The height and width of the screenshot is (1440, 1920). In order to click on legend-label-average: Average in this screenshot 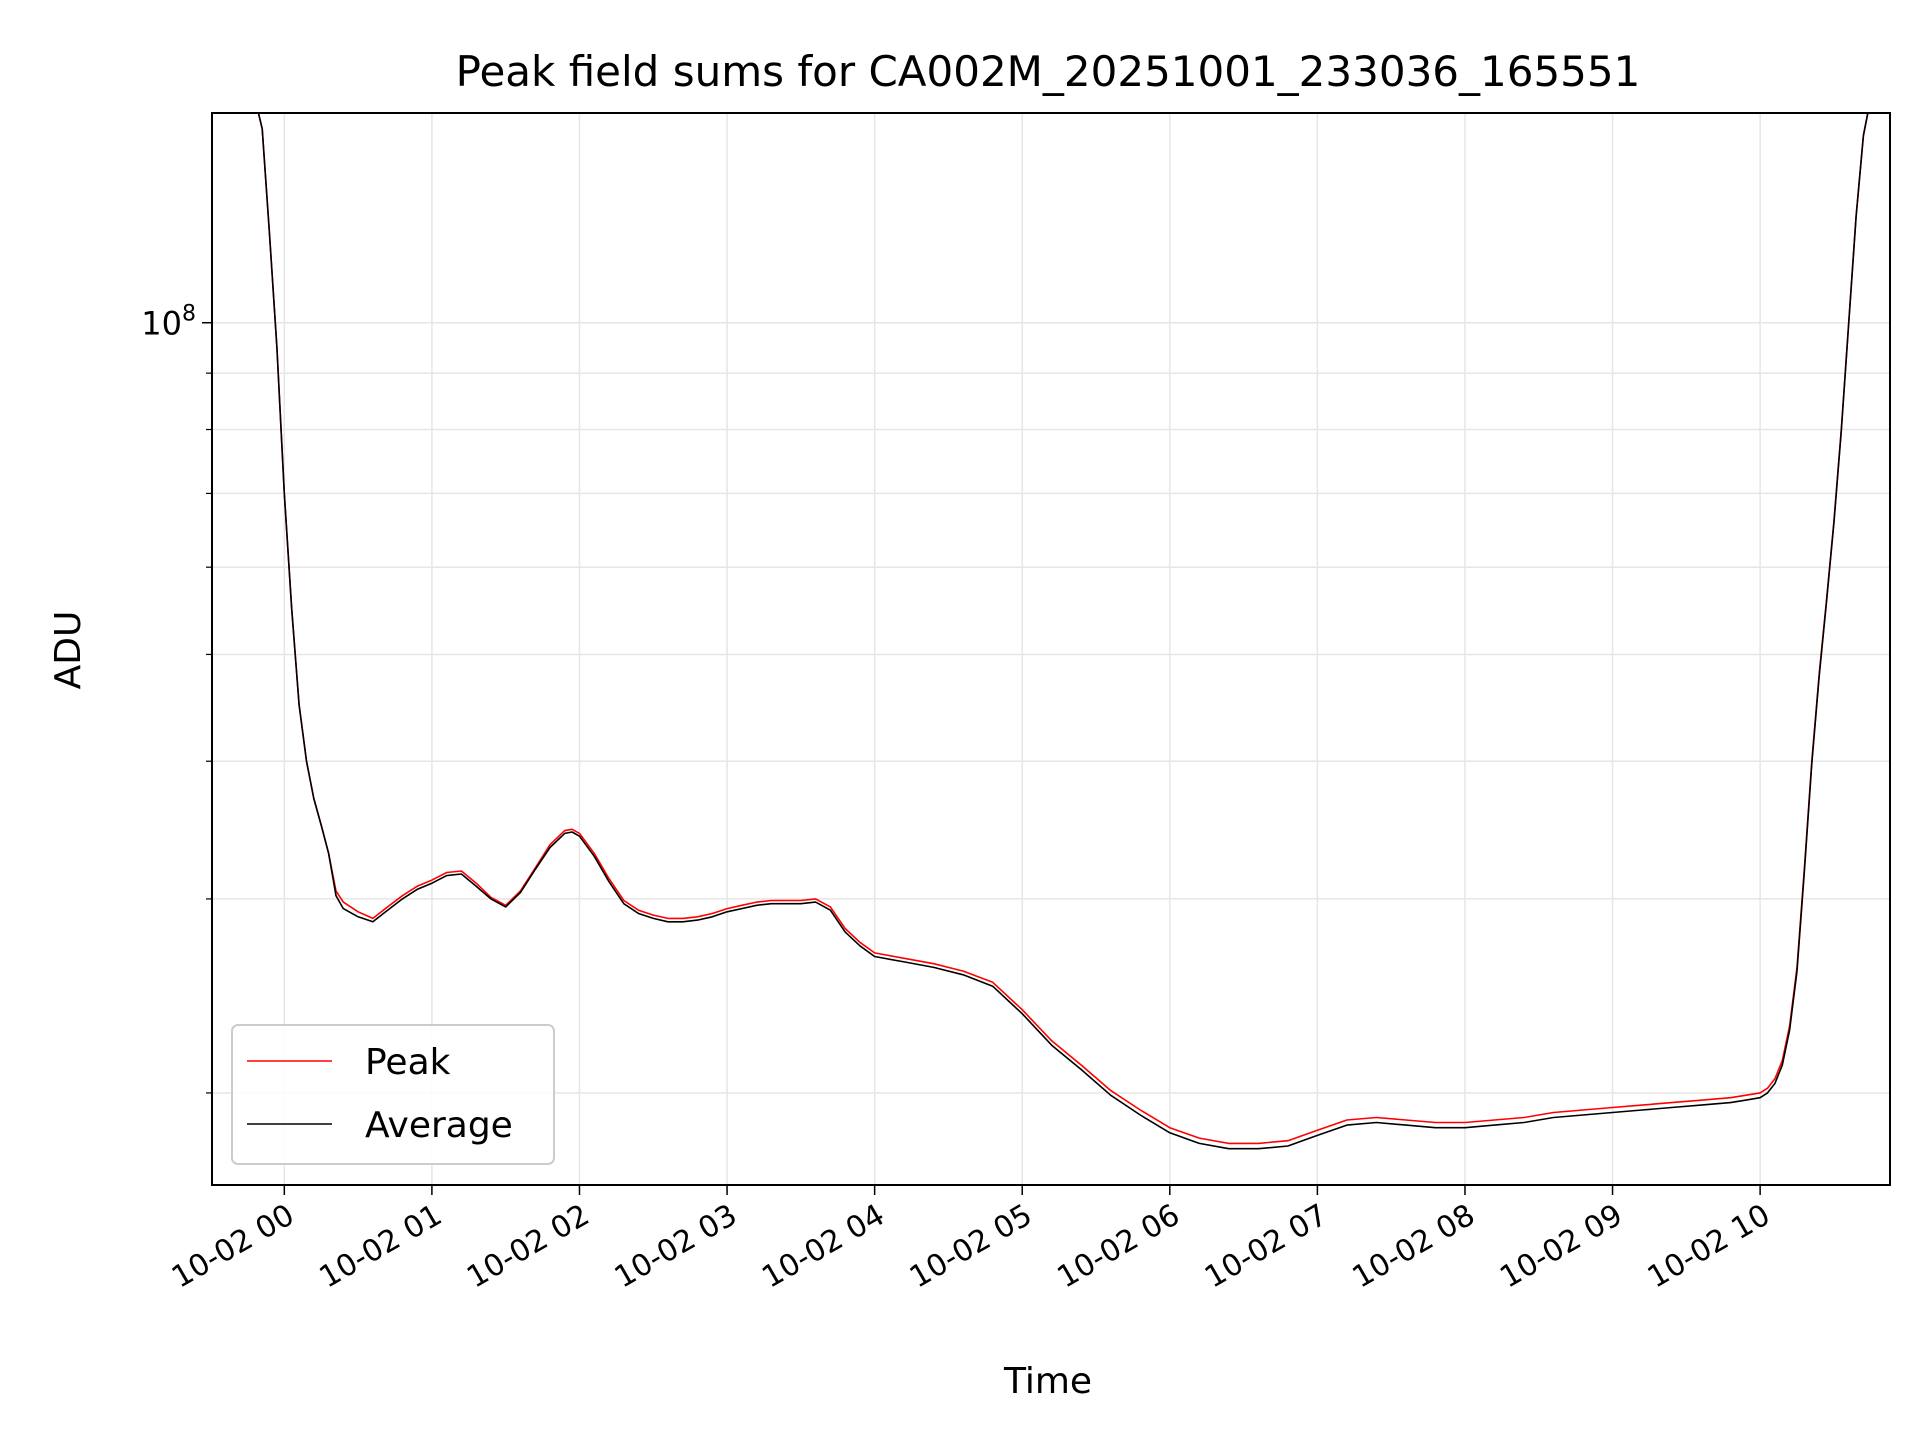, I will do `click(439, 1125)`.